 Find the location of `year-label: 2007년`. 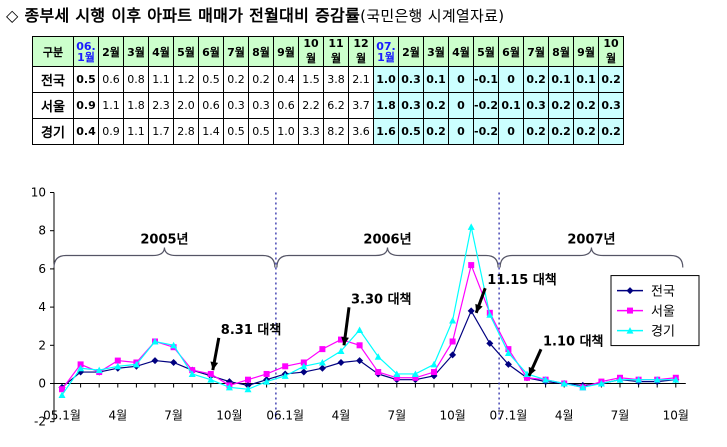

year-label: 2007년 is located at coordinates (591, 240).